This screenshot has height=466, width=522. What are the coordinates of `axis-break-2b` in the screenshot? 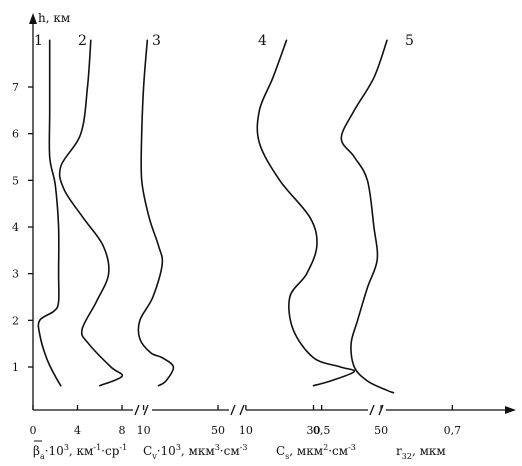 It's located at (242, 410).